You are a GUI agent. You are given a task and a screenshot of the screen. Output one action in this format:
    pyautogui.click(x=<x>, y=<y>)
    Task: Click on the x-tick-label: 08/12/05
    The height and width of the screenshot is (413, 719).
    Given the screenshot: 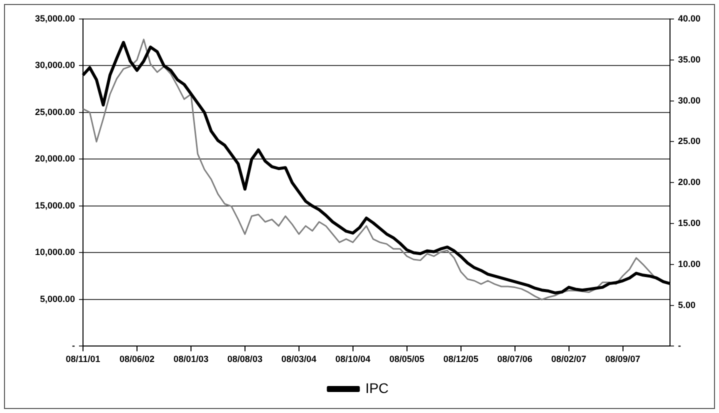 What is the action you would take?
    pyautogui.click(x=460, y=359)
    